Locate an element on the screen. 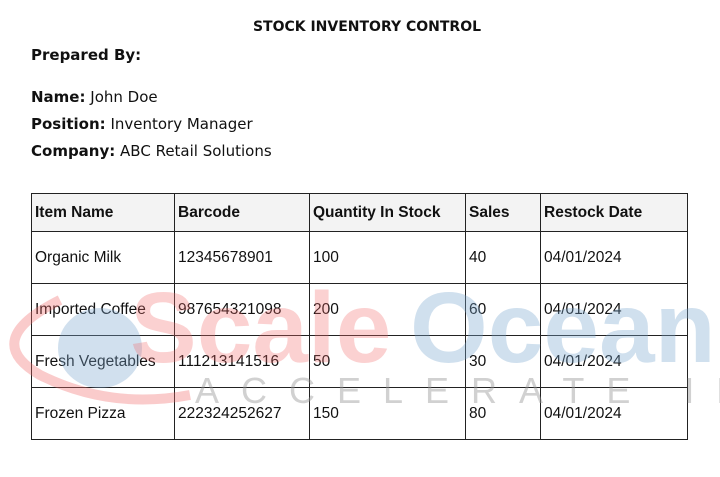 The height and width of the screenshot is (477, 720). cell-quantity: 150 is located at coordinates (387, 413).